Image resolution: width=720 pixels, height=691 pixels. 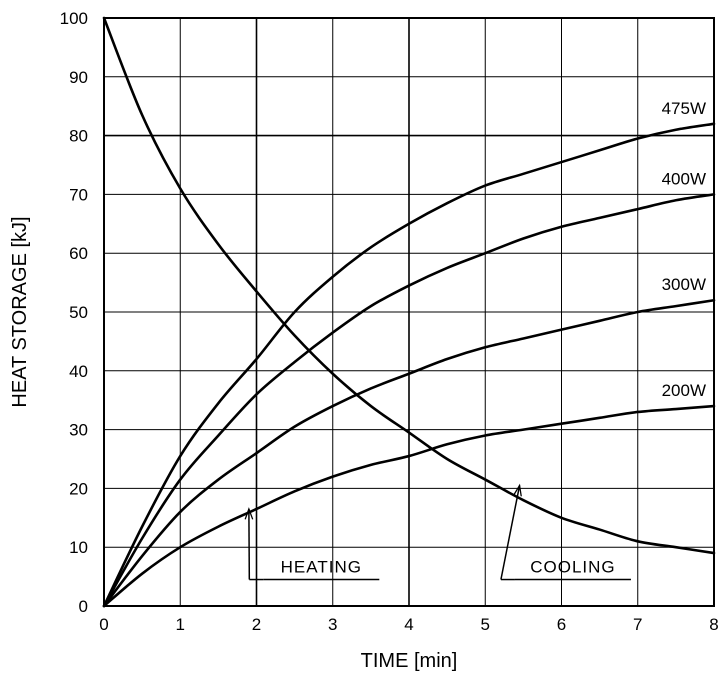 I want to click on y-tick-label: 10, so click(x=78, y=547).